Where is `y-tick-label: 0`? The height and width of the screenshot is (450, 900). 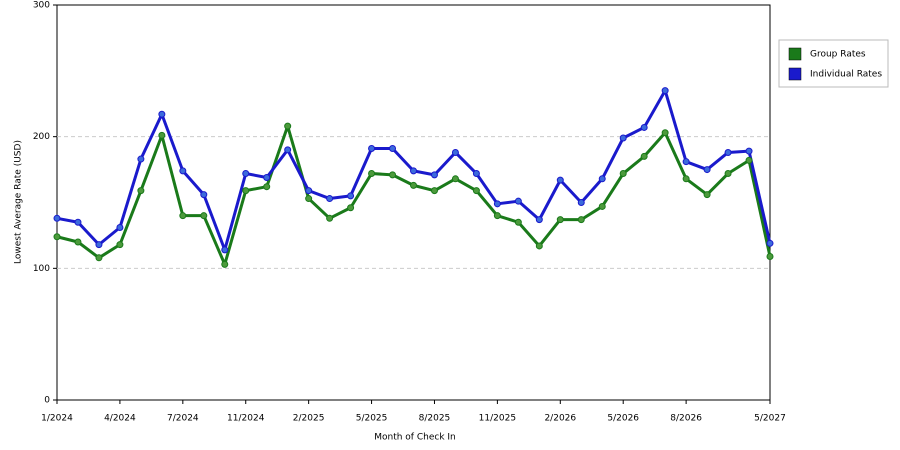
y-tick-label: 0 is located at coordinates (47, 401).